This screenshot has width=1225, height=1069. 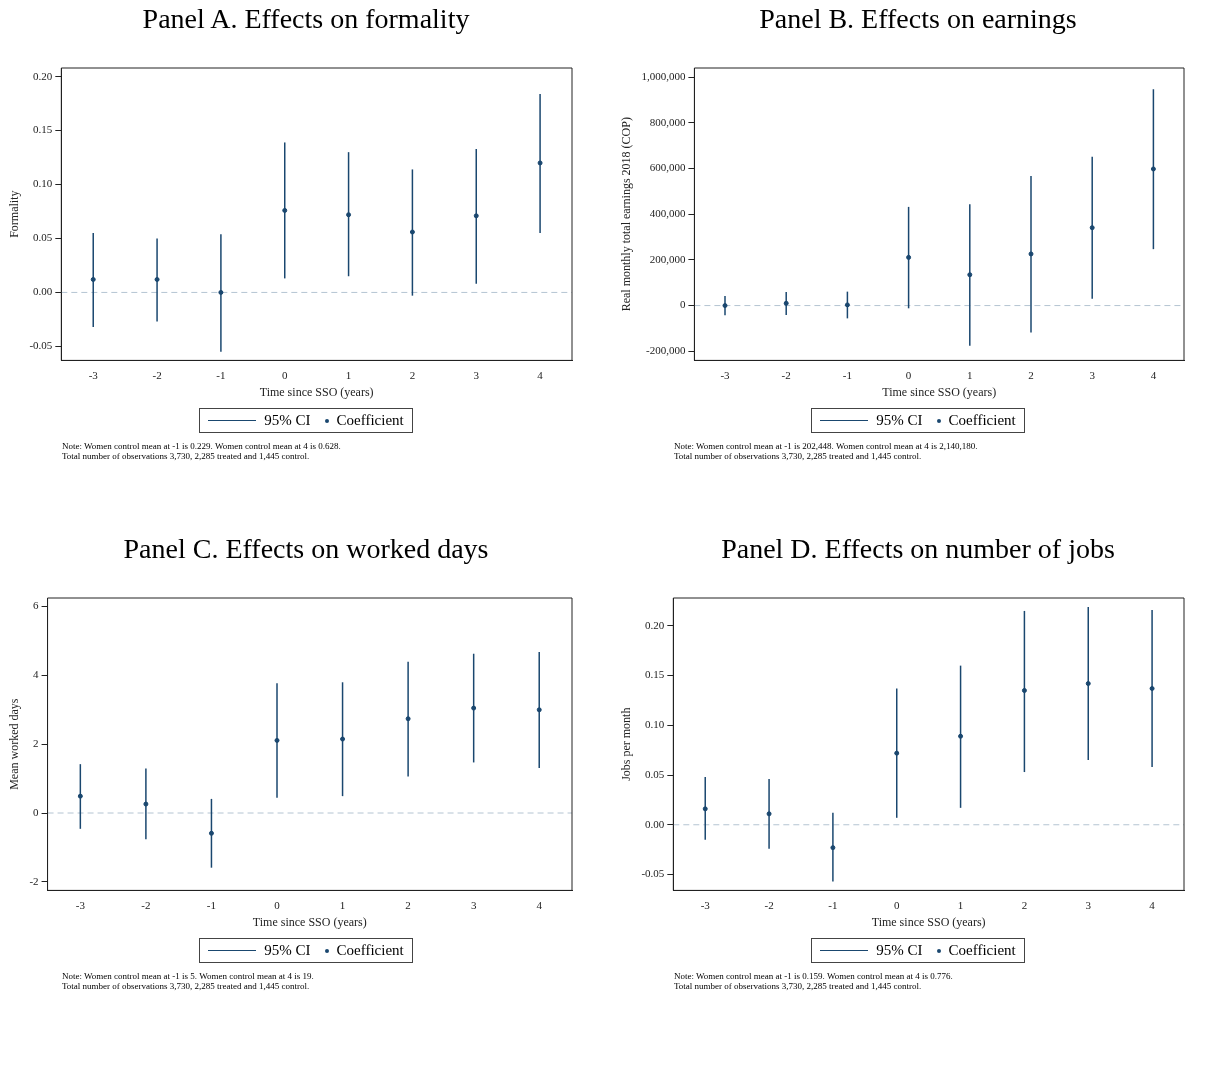 What do you see at coordinates (663, 76) in the screenshot?
I see `y-tick-label: 1,000,000` at bounding box center [663, 76].